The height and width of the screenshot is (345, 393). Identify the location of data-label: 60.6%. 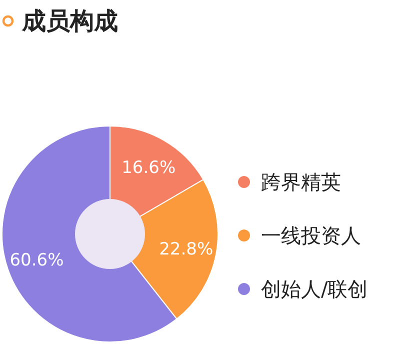
(37, 260).